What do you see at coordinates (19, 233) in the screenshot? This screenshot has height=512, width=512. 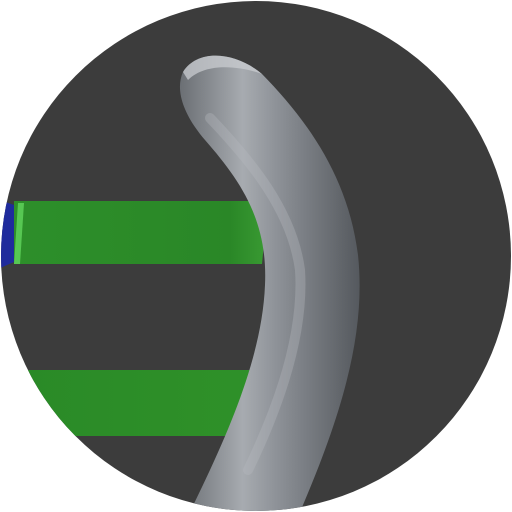 I see `upper-green-bar-highlight` at bounding box center [19, 233].